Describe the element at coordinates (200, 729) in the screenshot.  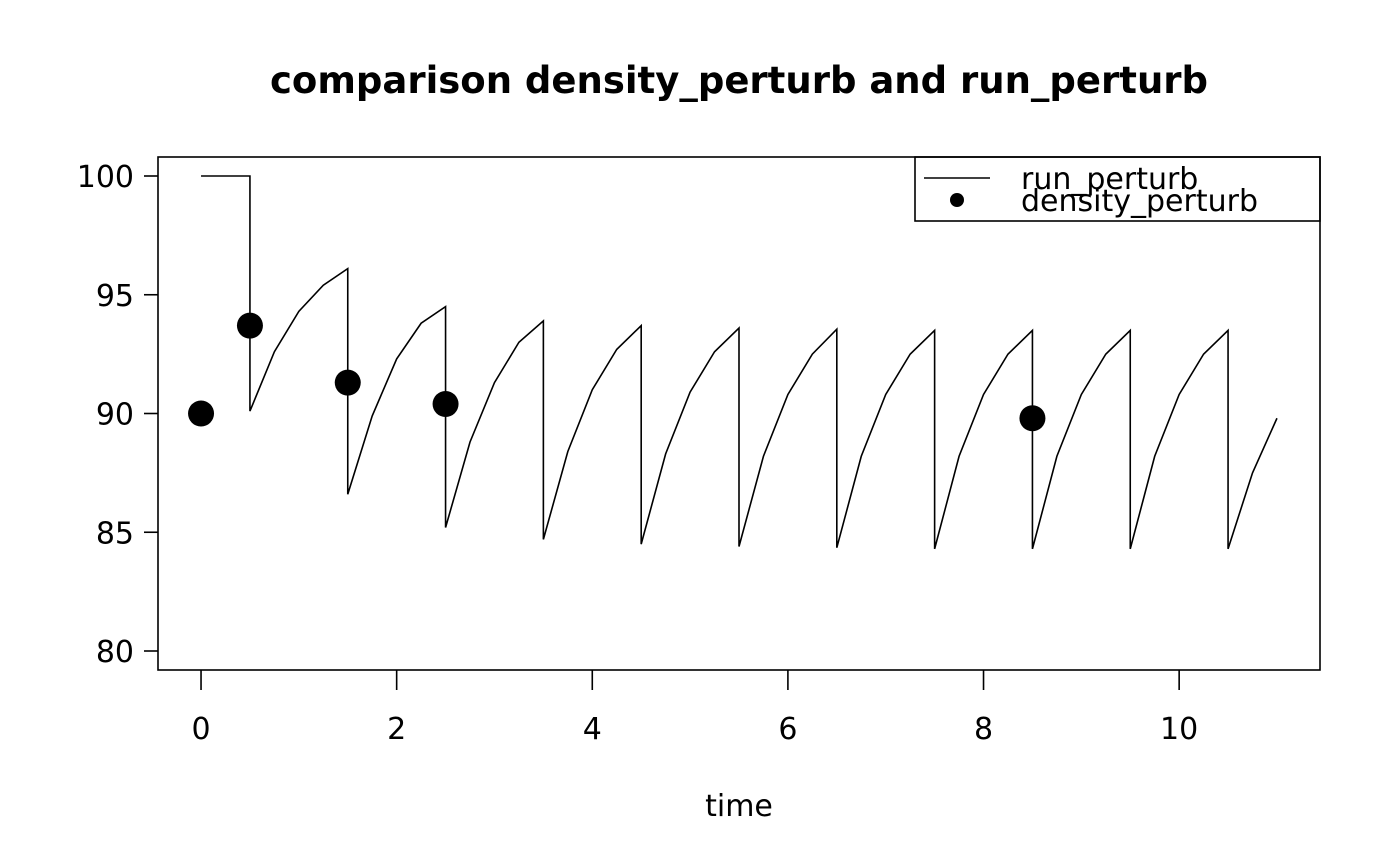
I see `x-tick-label: 0` at that location.